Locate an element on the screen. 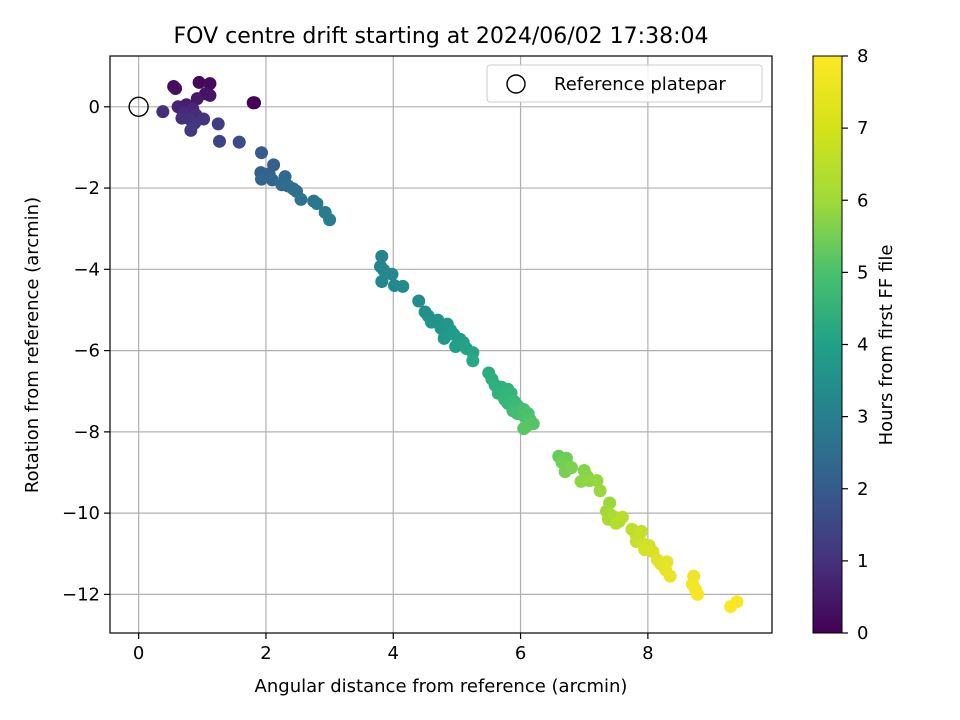 The image size is (960, 720). y-axis-label: Rotation from reference (arcmin) is located at coordinates (32, 345).